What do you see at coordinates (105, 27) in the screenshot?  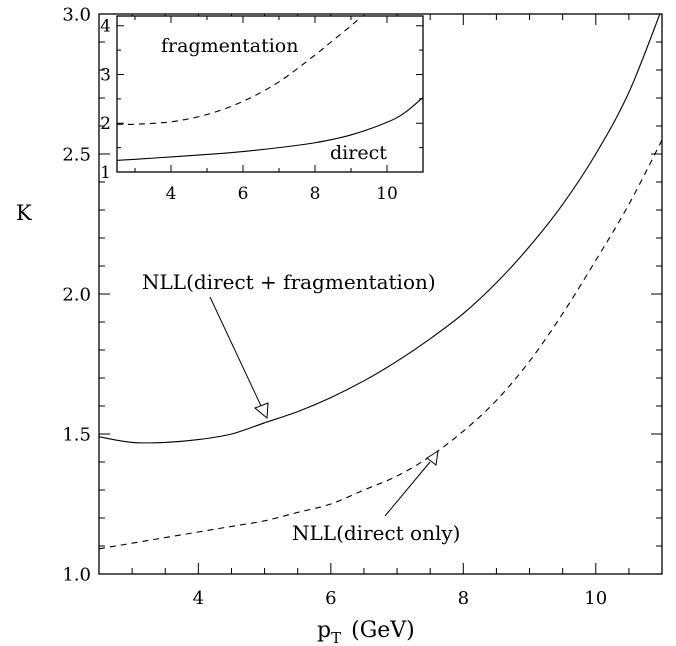 I see `y-tick-label: 4` at bounding box center [105, 27].